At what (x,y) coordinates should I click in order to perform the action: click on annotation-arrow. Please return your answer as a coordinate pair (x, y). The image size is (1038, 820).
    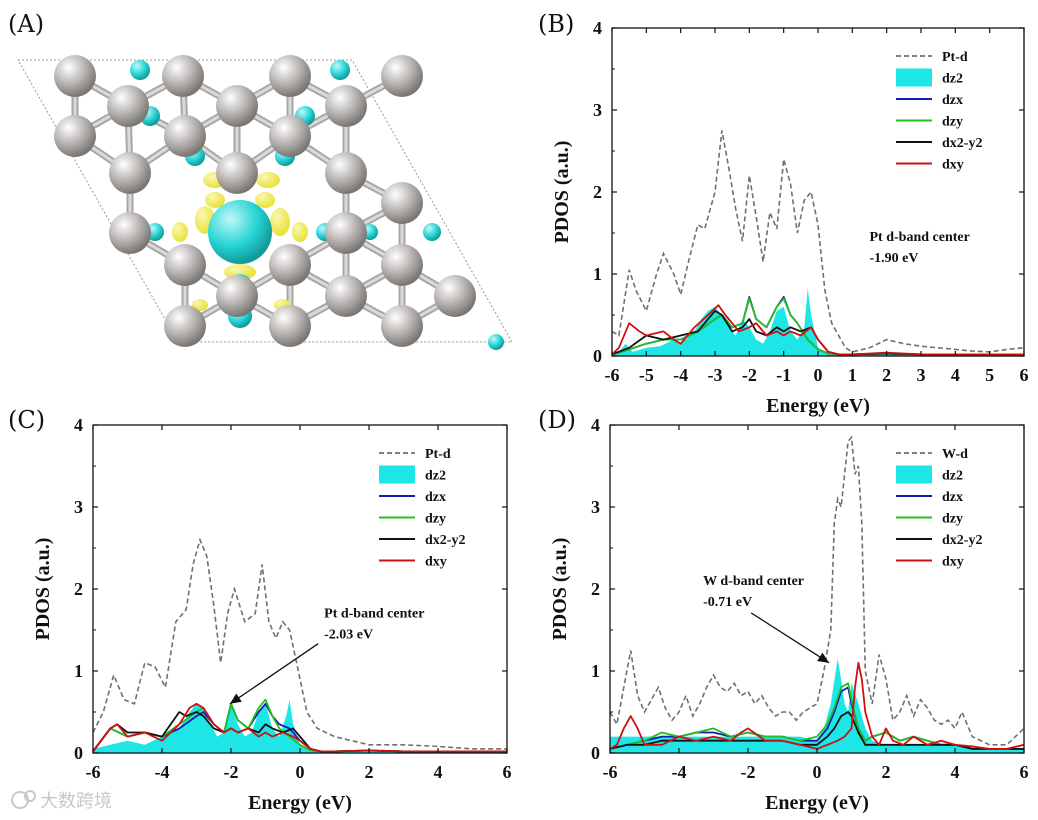
    Looking at the image, I should click on (274, 674).